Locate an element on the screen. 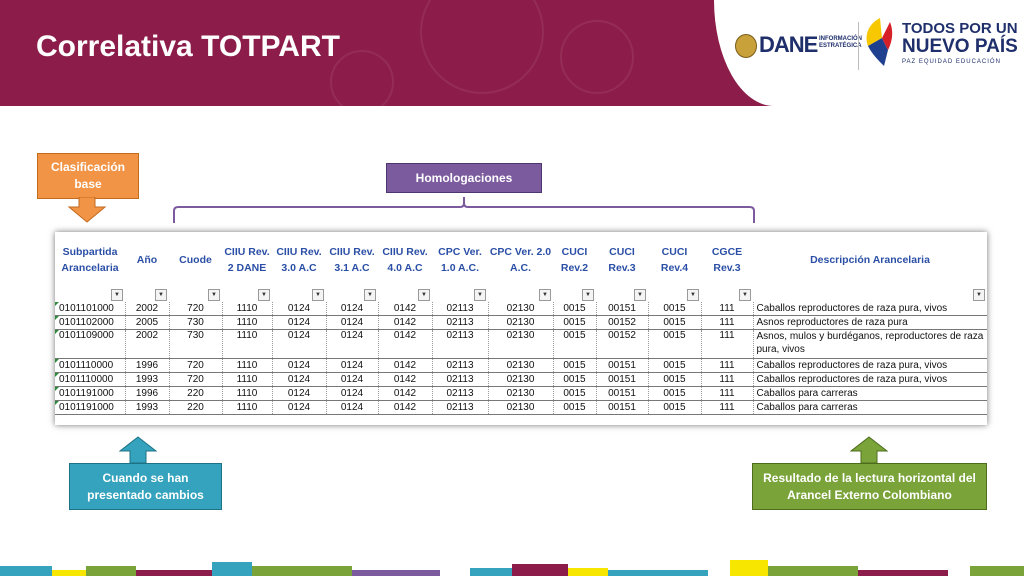 The height and width of the screenshot is (576, 1024). table-cell: 2002 is located at coordinates (146, 344).